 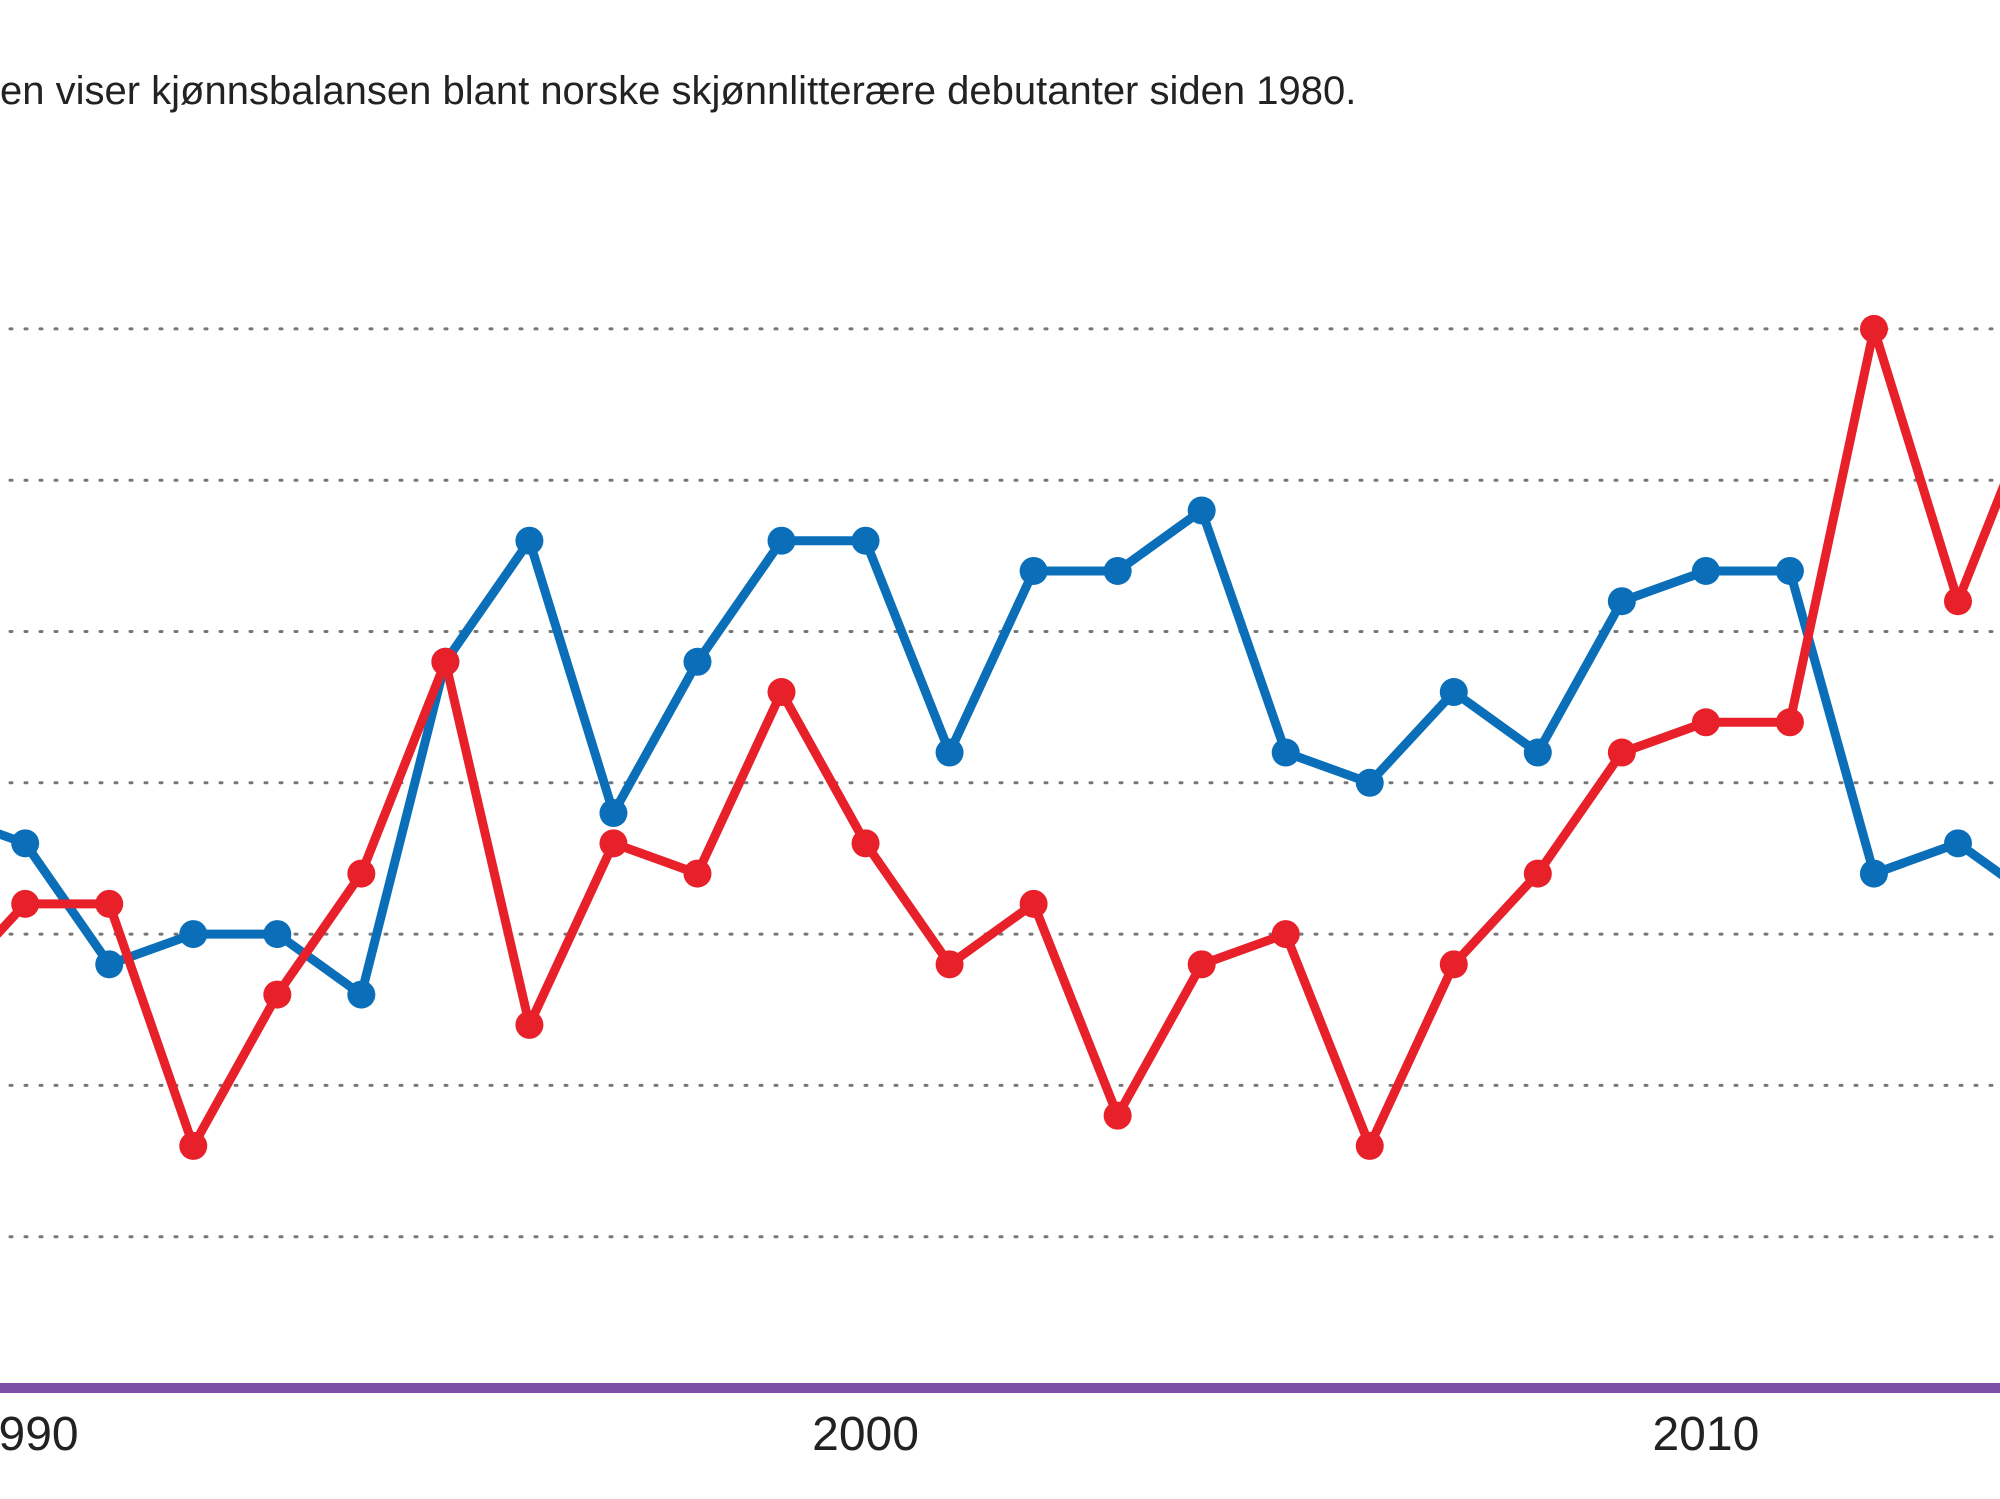 What do you see at coordinates (39, 1434) in the screenshot?
I see `x-tick-label: 1990` at bounding box center [39, 1434].